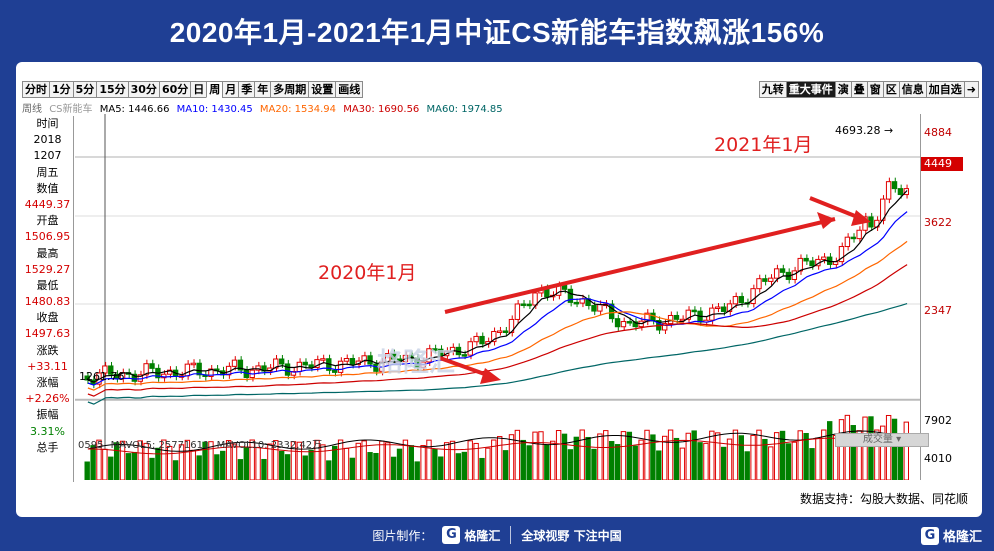 The width and height of the screenshot is (994, 551). What do you see at coordinates (47, 269) in the screenshot?
I see `info-high: 1529.27` at bounding box center [47, 269].